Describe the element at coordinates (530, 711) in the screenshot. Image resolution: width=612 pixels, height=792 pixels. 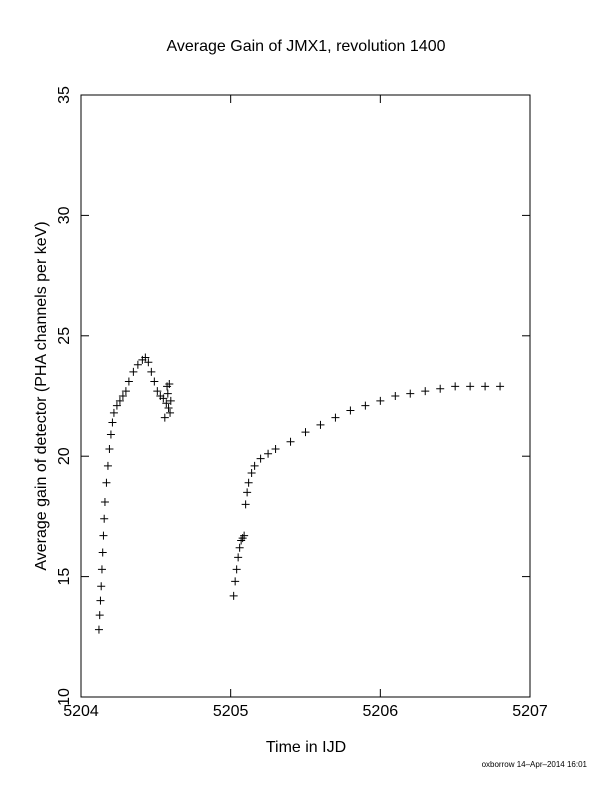
I see `x-tick-label: 5207` at that location.